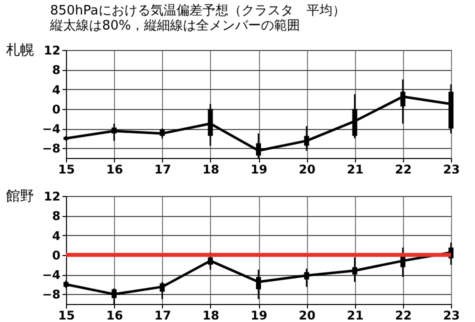 This screenshot has height=322, width=475. I want to click on y-axis-title: 館野, so click(20, 196).